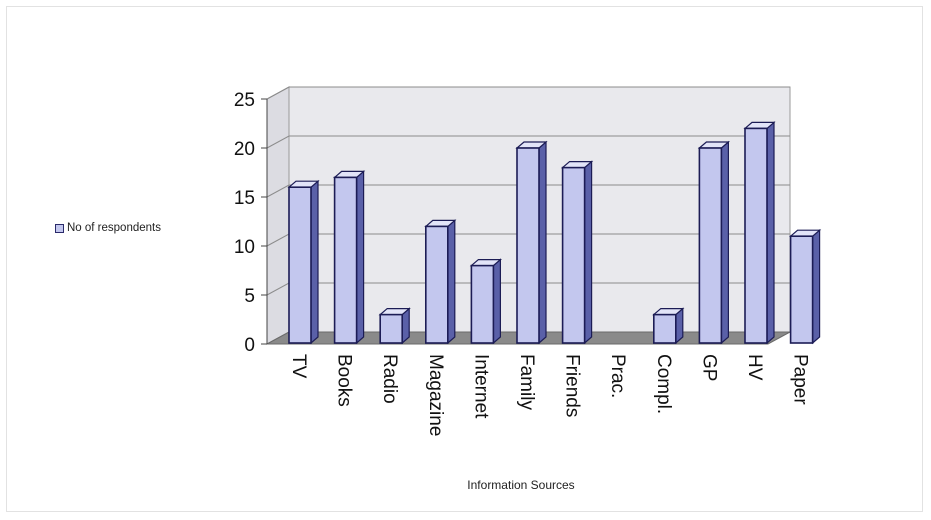 This screenshot has height=520, width=931. Describe the element at coordinates (244, 198) in the screenshot. I see `y-tick-label: 15` at that location.